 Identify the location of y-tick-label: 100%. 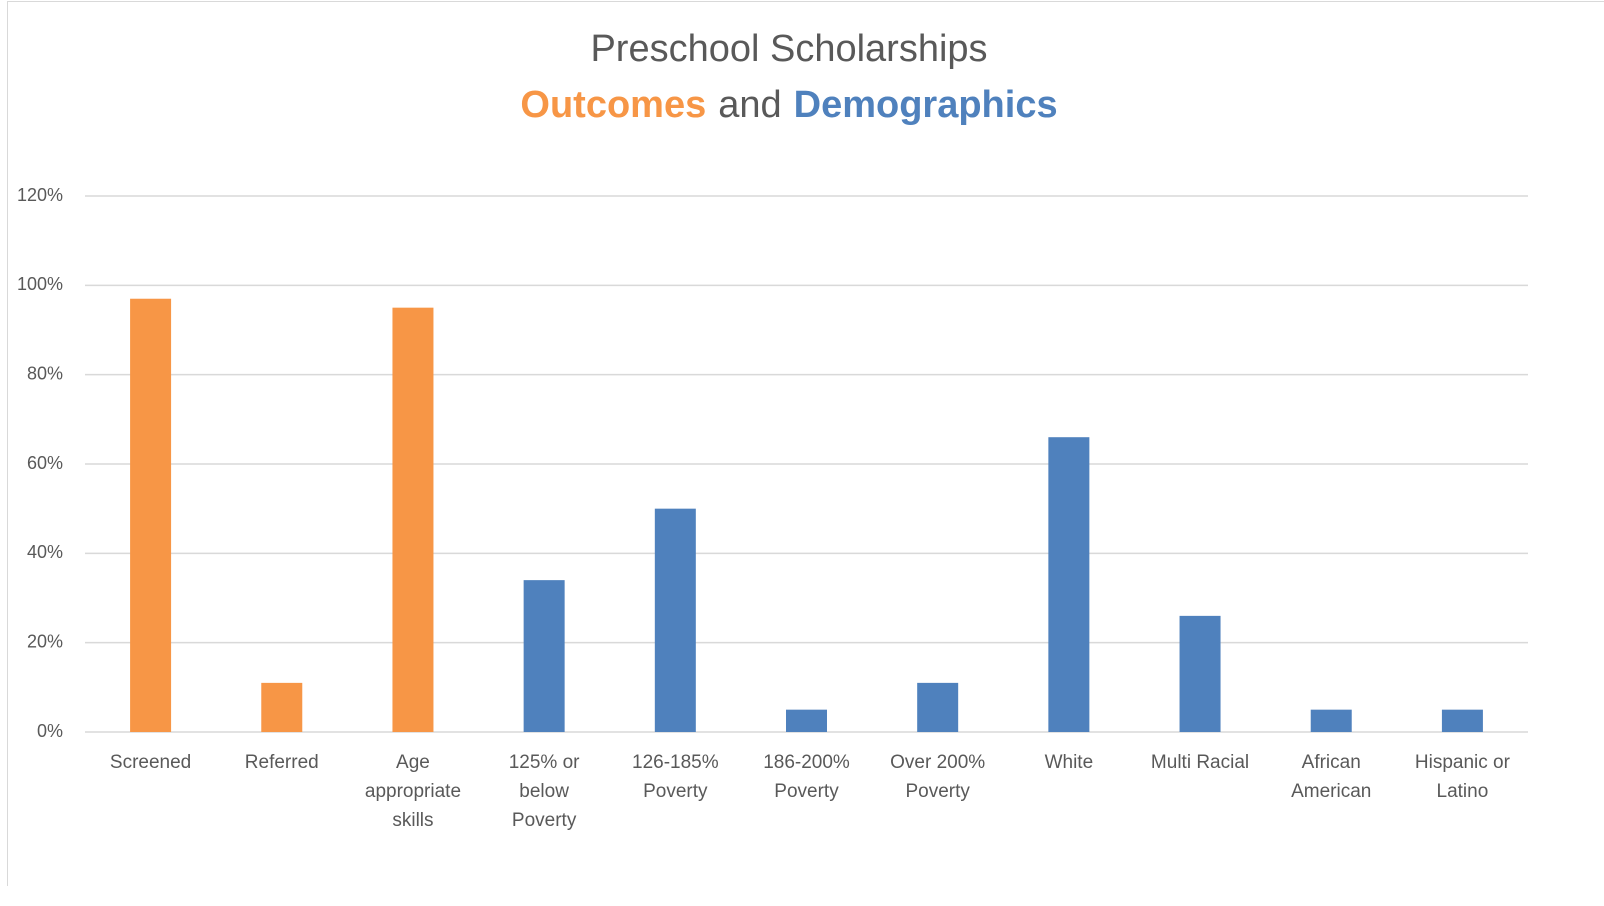
(40, 284).